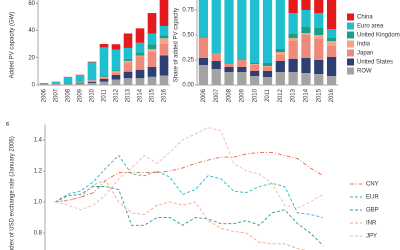  What do you see at coordinates (372, 211) in the screenshot?
I see `legend-label: GBP` at bounding box center [372, 211].